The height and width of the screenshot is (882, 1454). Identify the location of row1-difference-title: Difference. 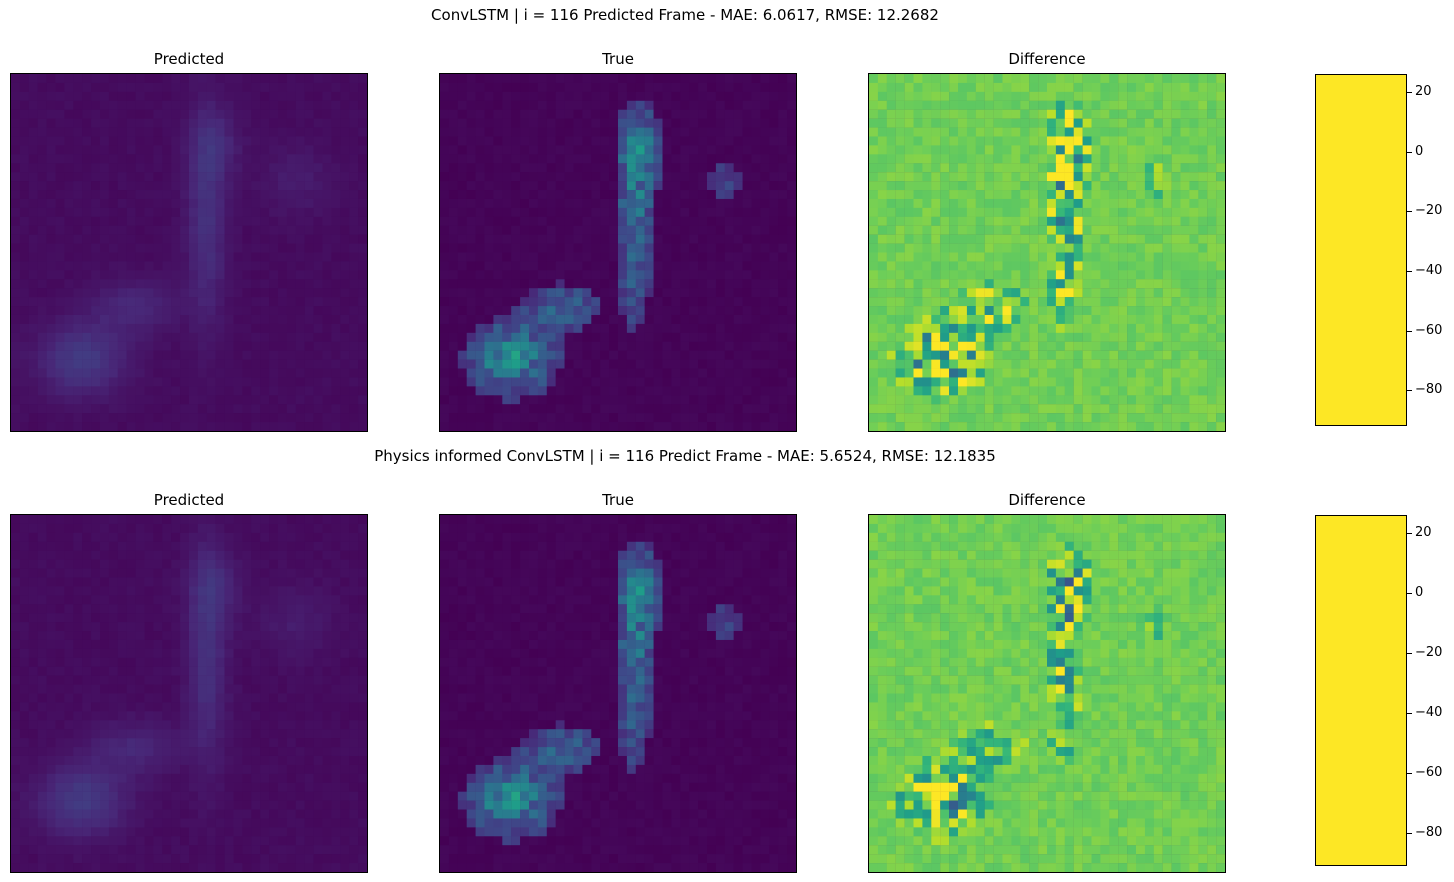
(1047, 59).